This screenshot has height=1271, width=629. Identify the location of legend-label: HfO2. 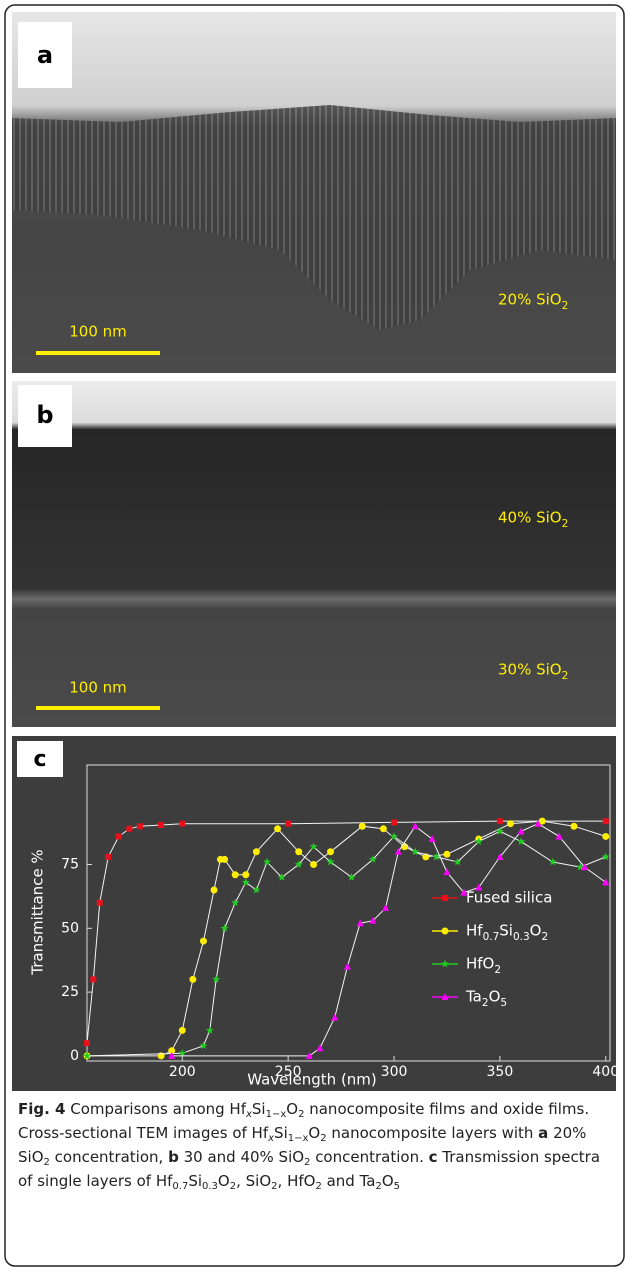
(483, 966).